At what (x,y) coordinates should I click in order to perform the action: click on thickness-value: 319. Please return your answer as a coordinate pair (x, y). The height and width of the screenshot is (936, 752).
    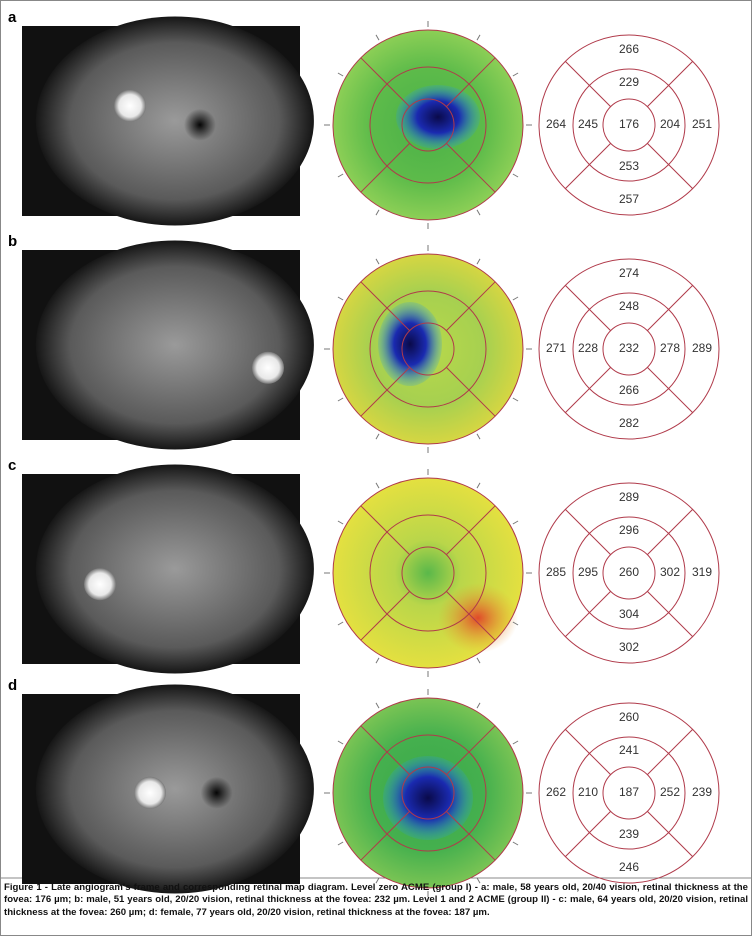
    Looking at the image, I should click on (702, 572).